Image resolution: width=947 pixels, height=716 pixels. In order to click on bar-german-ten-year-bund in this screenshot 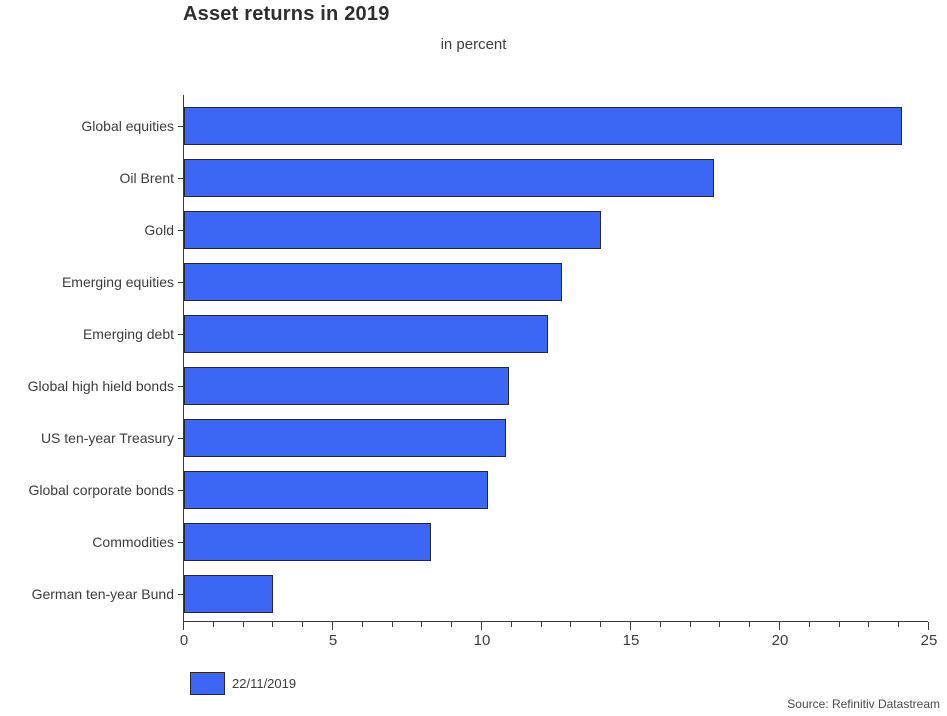, I will do `click(228, 594)`.